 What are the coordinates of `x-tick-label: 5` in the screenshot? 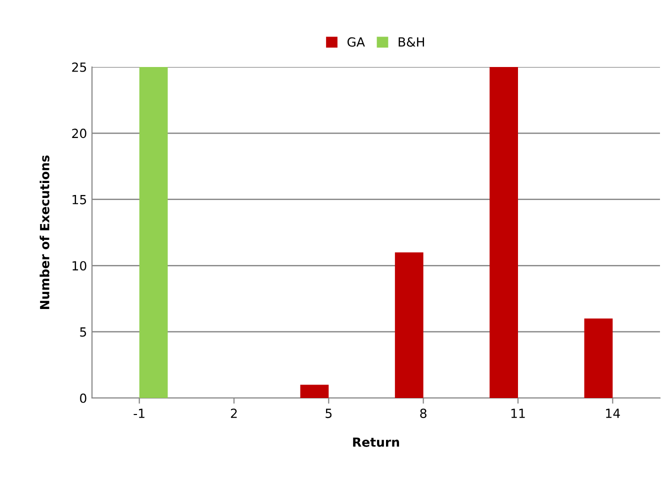 It's located at (329, 413).